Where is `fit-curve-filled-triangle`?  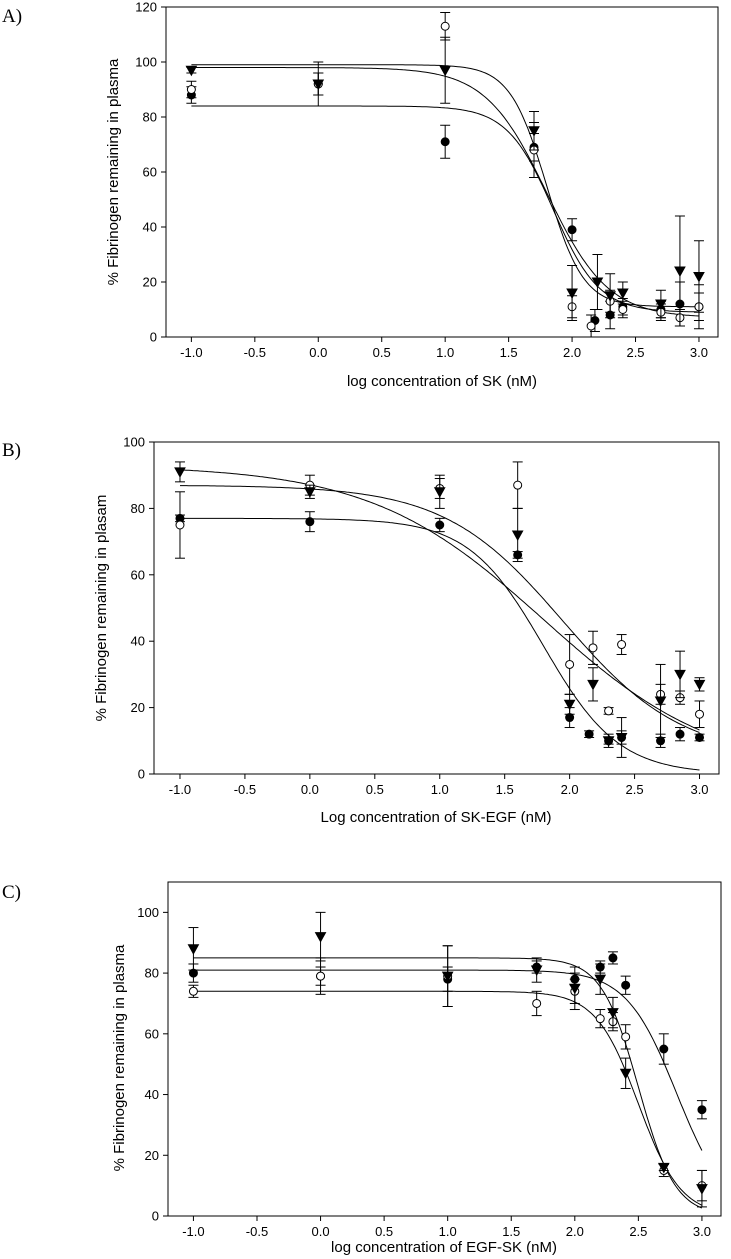
fit-curve-filled-triangle is located at coordinates (439, 600).